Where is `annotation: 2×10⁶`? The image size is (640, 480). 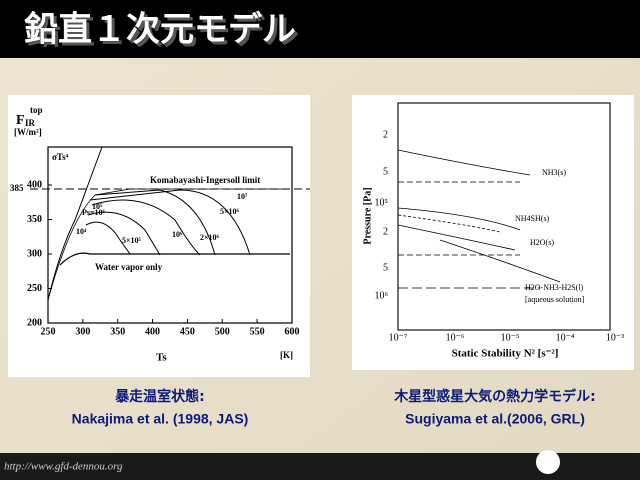
annotation: 2×10⁶ is located at coordinates (210, 237).